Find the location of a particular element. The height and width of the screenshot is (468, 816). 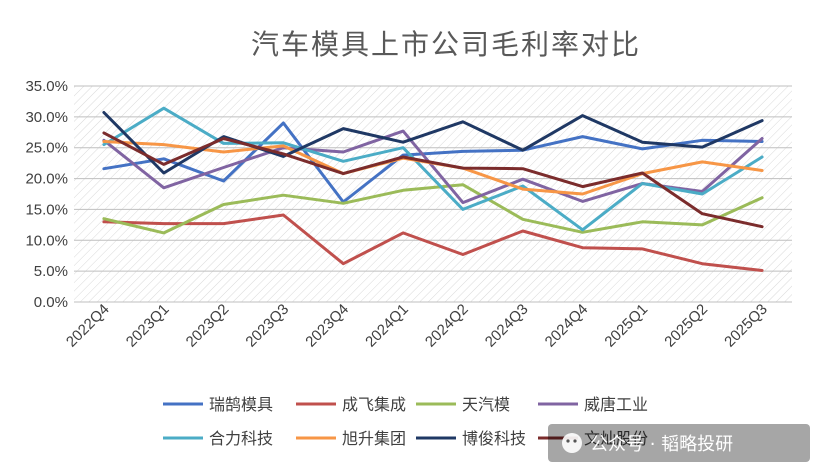

y-tick-label: 20.0% is located at coordinates (46, 179).